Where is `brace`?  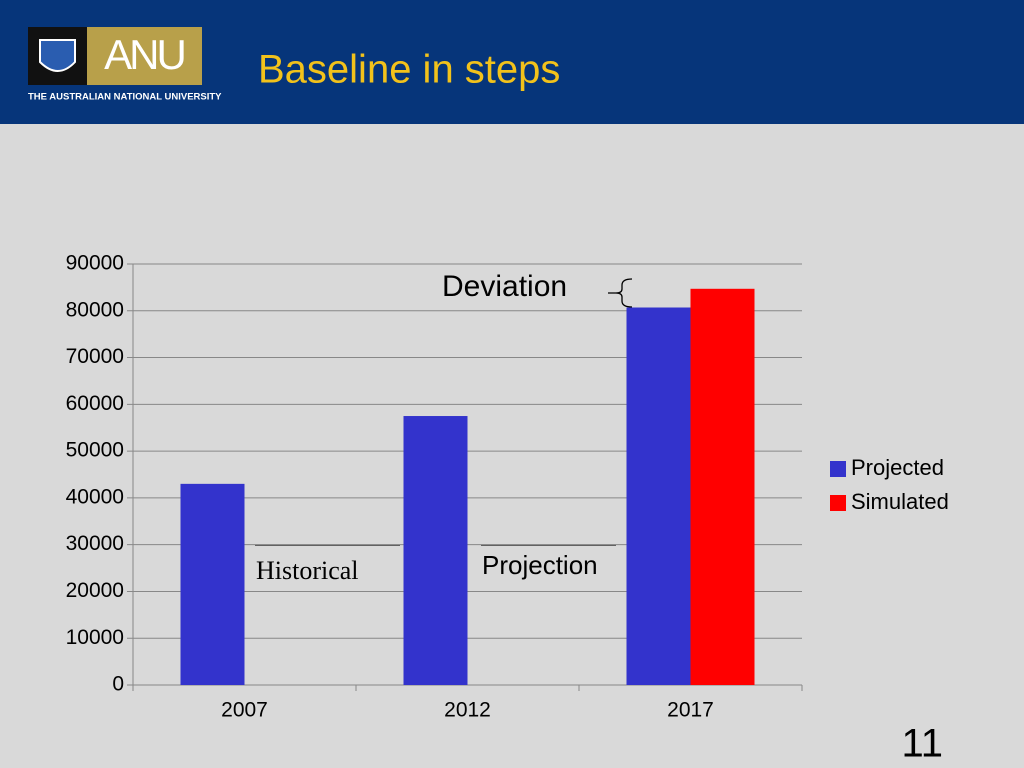
brace is located at coordinates (620, 293).